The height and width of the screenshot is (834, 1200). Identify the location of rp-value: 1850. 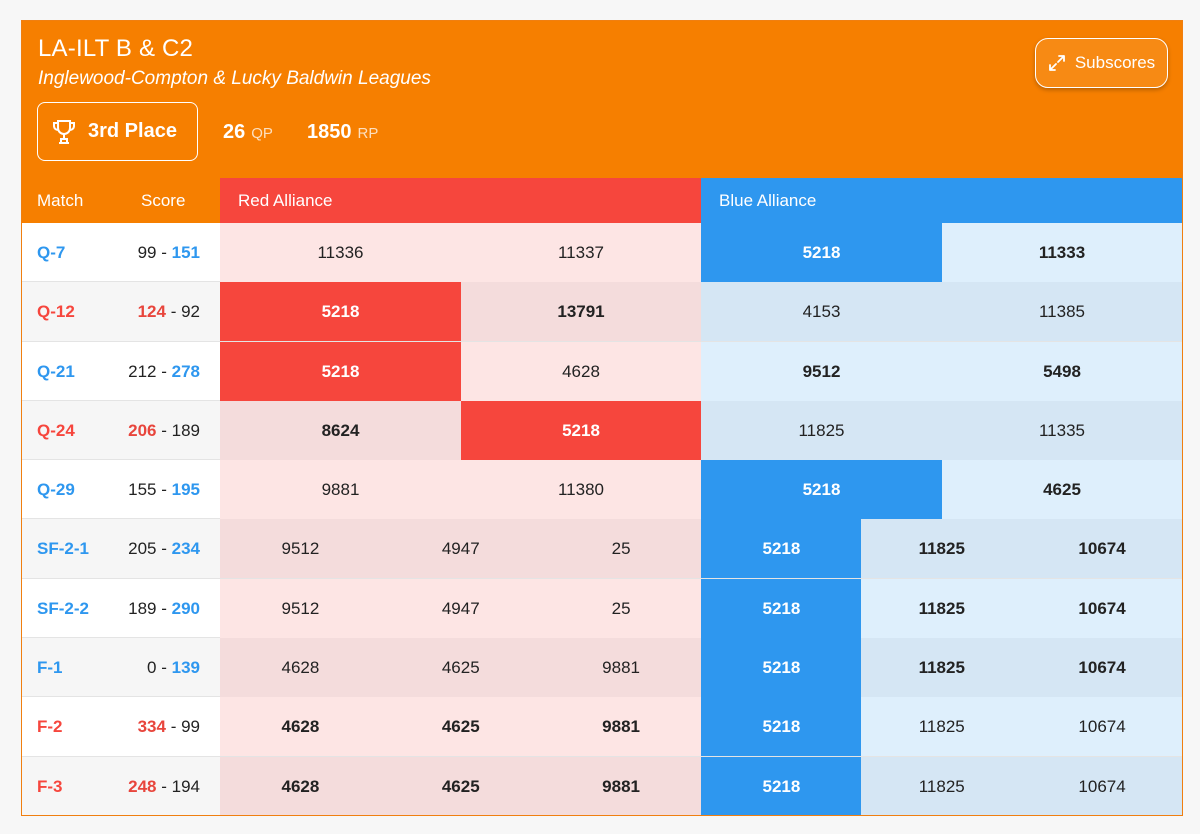
(329, 132).